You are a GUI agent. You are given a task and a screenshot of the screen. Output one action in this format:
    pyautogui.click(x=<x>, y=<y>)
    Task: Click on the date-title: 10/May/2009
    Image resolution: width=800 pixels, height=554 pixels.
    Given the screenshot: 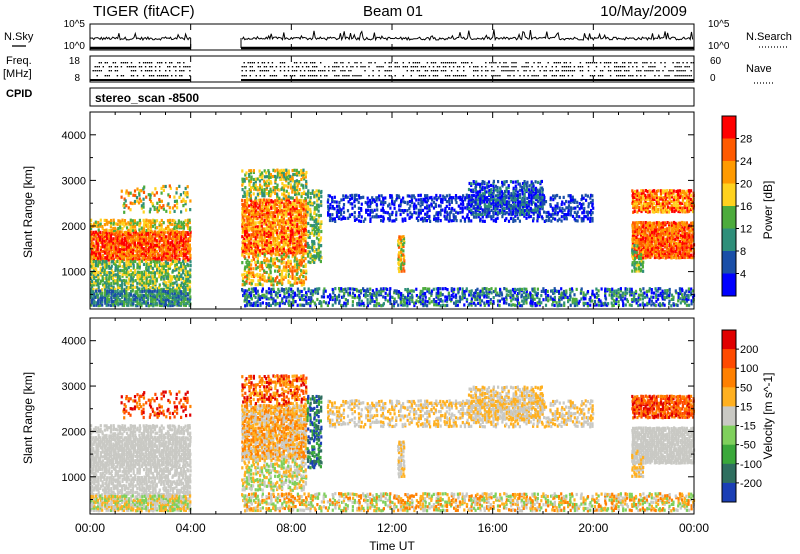 What is the action you would take?
    pyautogui.click(x=643, y=11)
    